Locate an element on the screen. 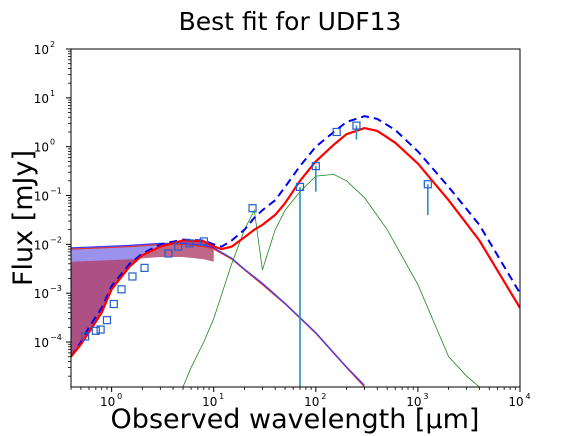  y-tick-exponent: 1 is located at coordinates (52, 93).